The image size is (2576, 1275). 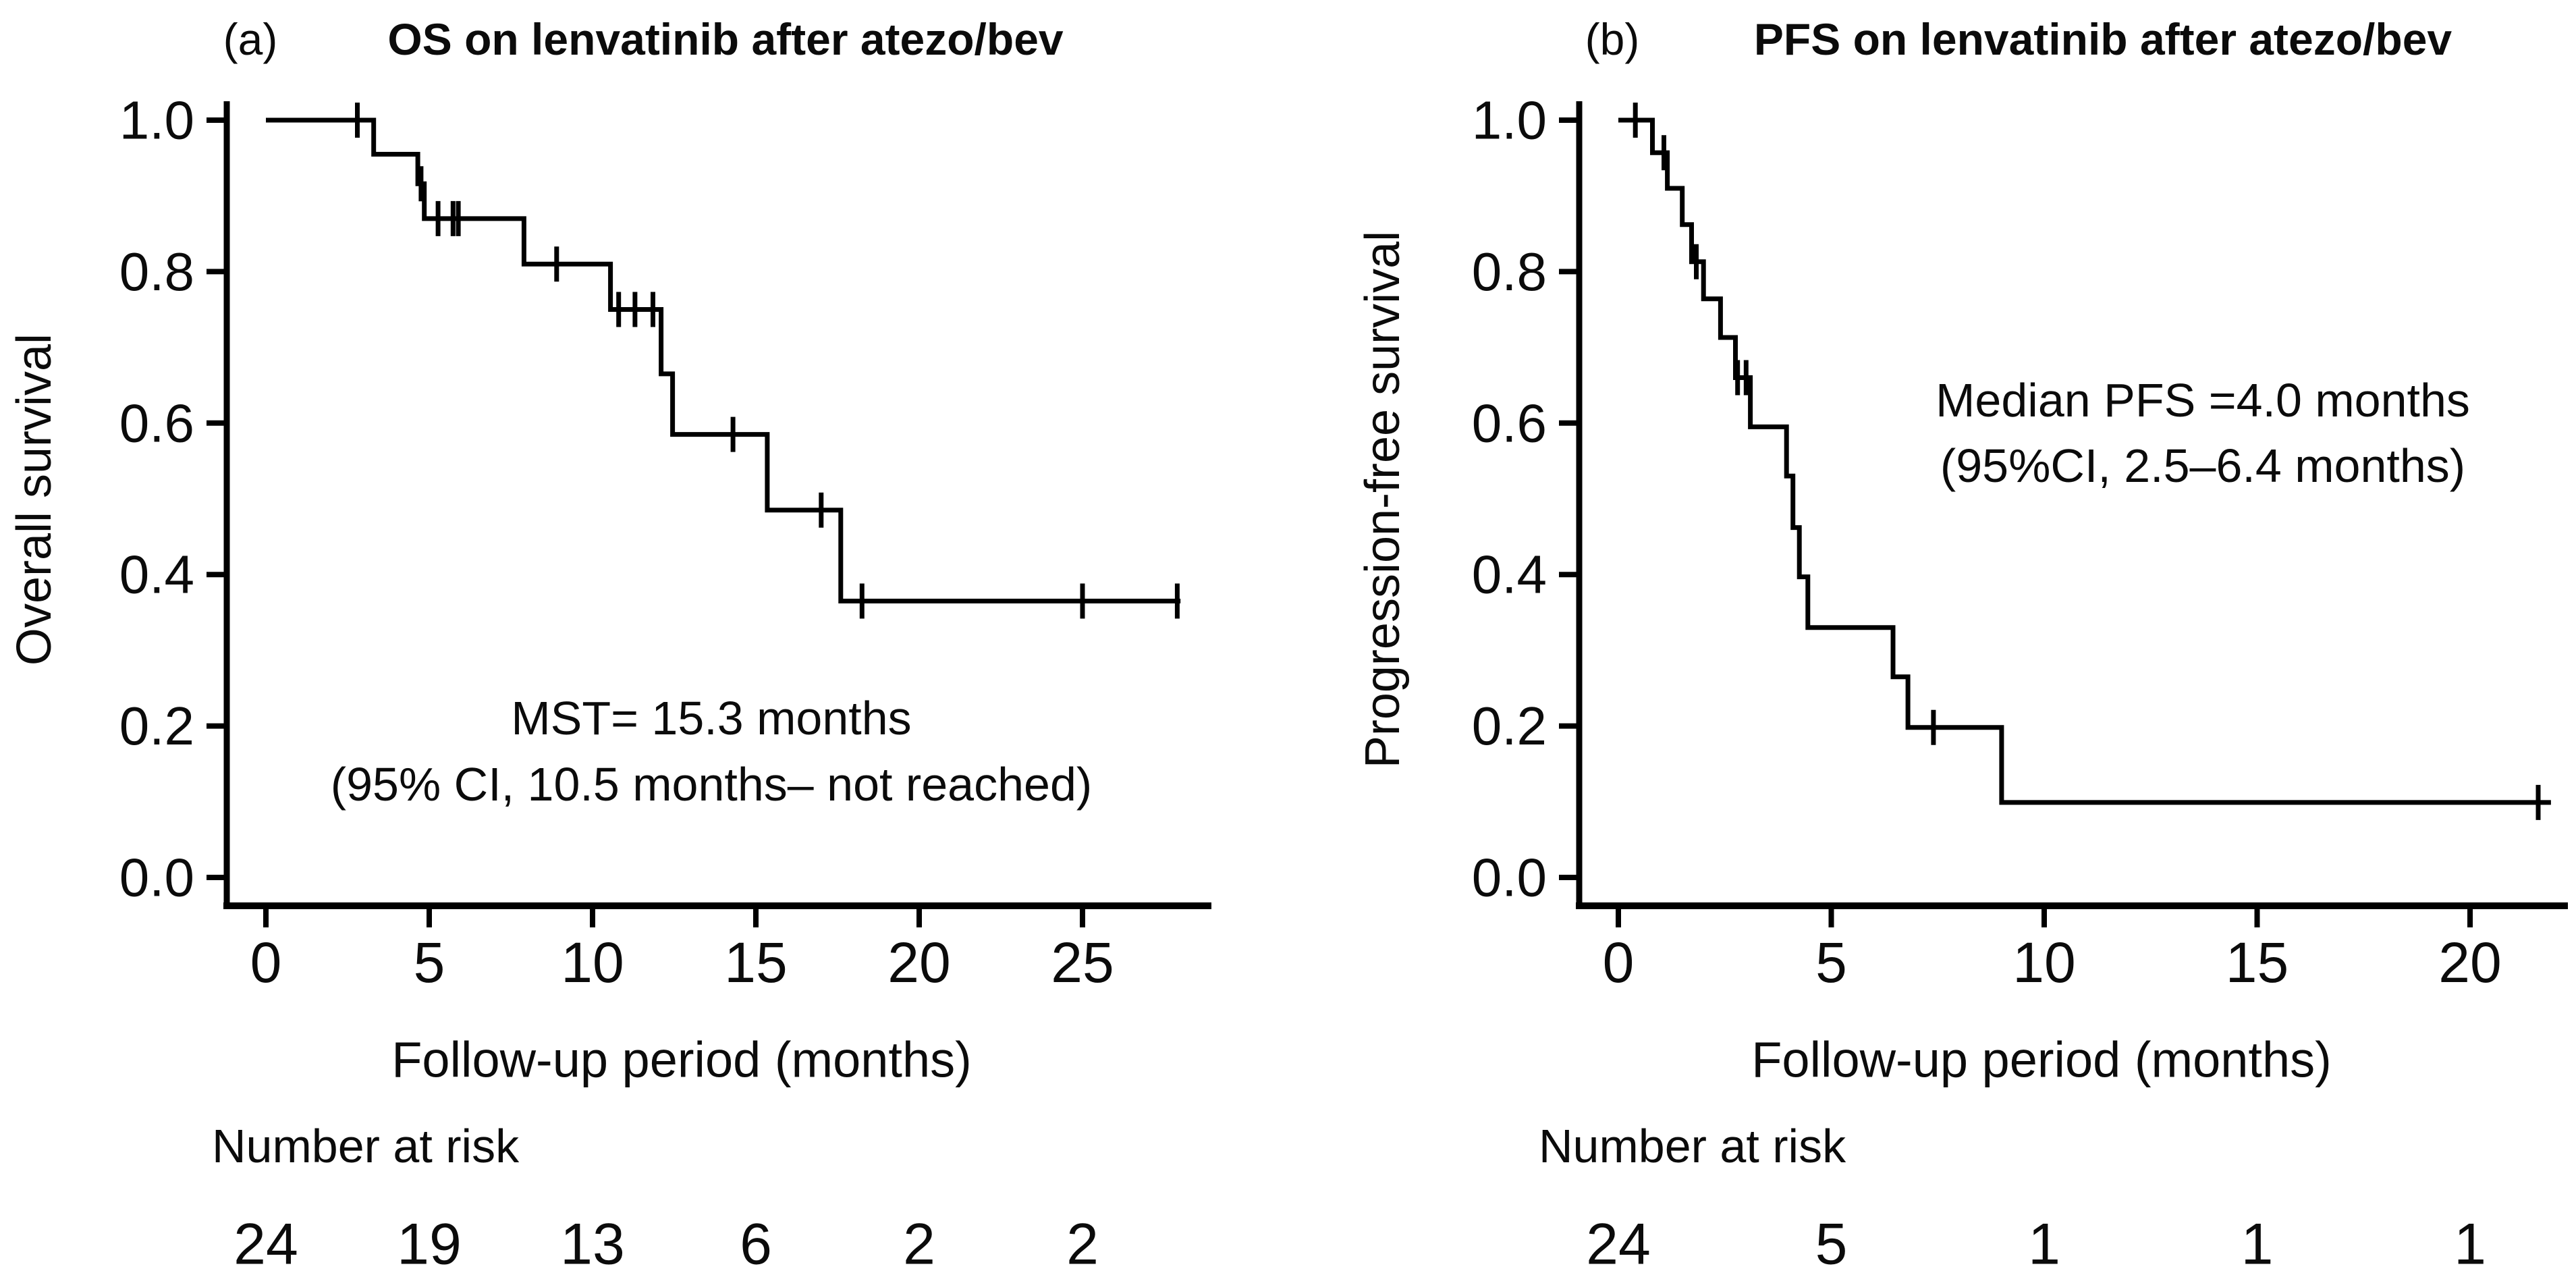 I want to click on panel-b-y-axis-title: Progression-free survival, so click(x=1383, y=500).